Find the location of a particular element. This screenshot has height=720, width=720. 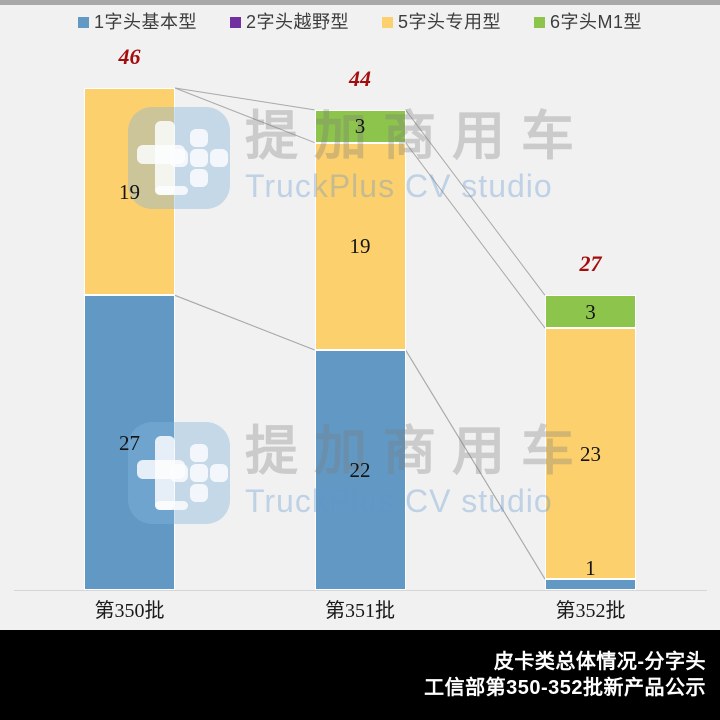

x-axis-line is located at coordinates (360, 590).